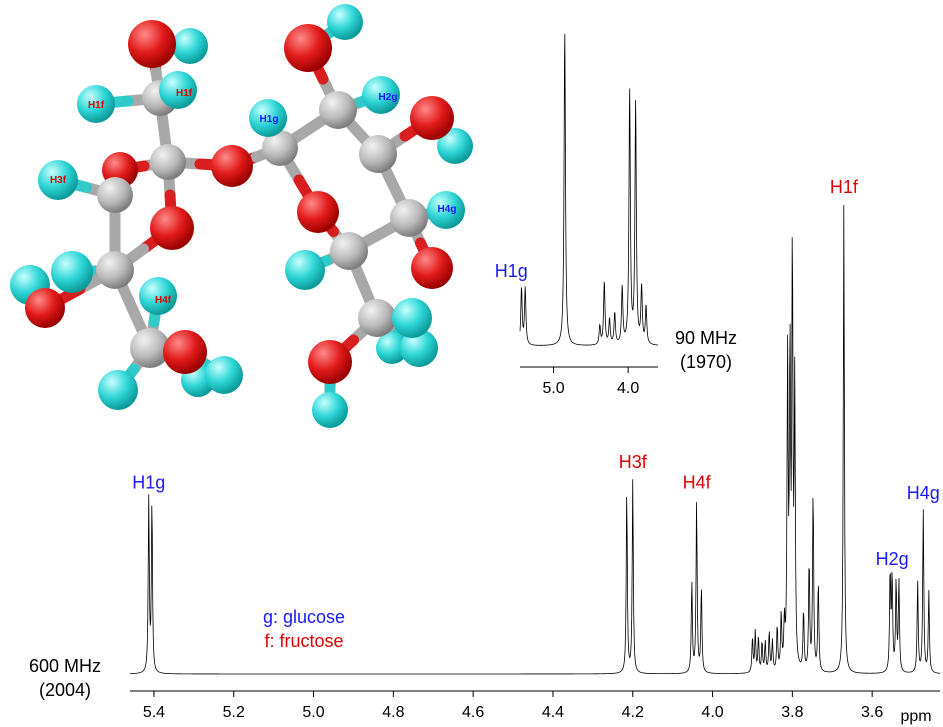 The width and height of the screenshot is (943, 727). I want to click on main-tick-label-1: 5.2, so click(234, 712).